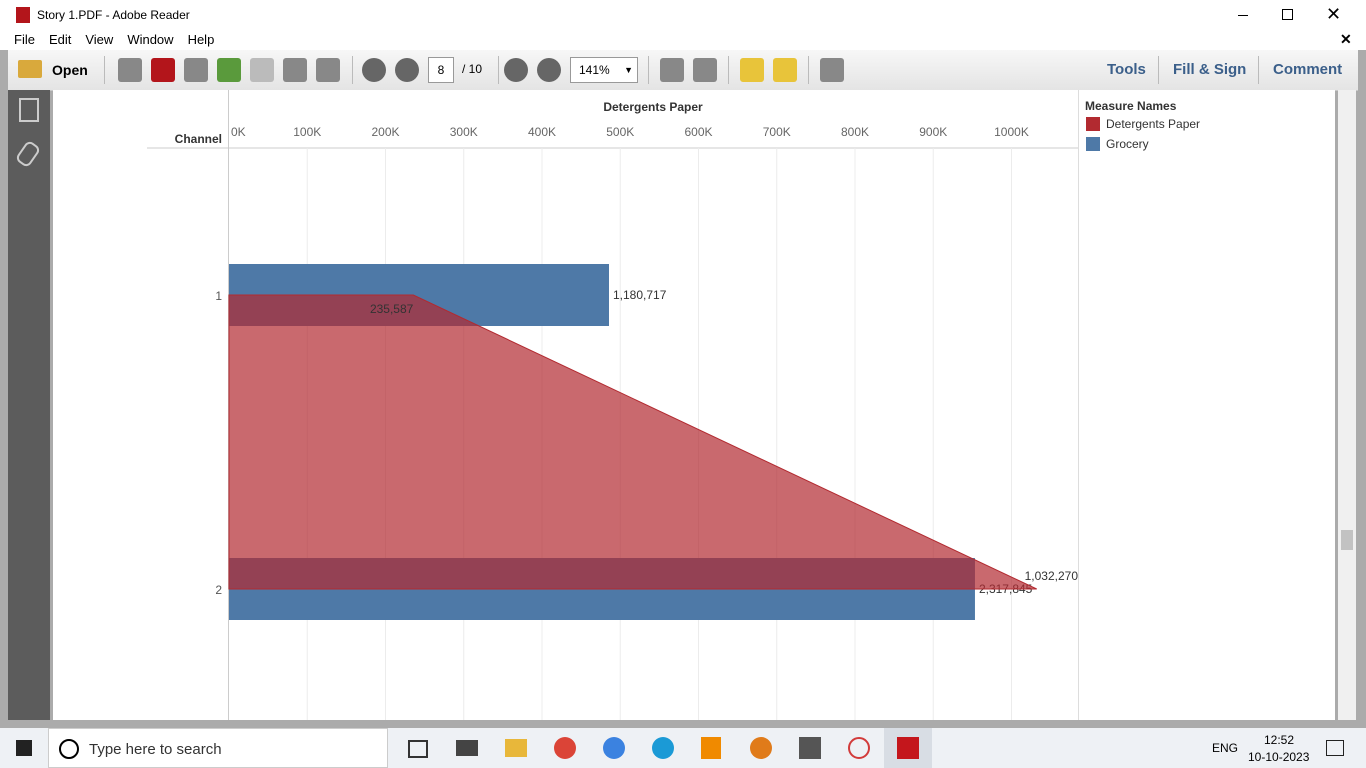 This screenshot has width=1366, height=768. What do you see at coordinates (810, 748) in the screenshot?
I see `app-store` at bounding box center [810, 748].